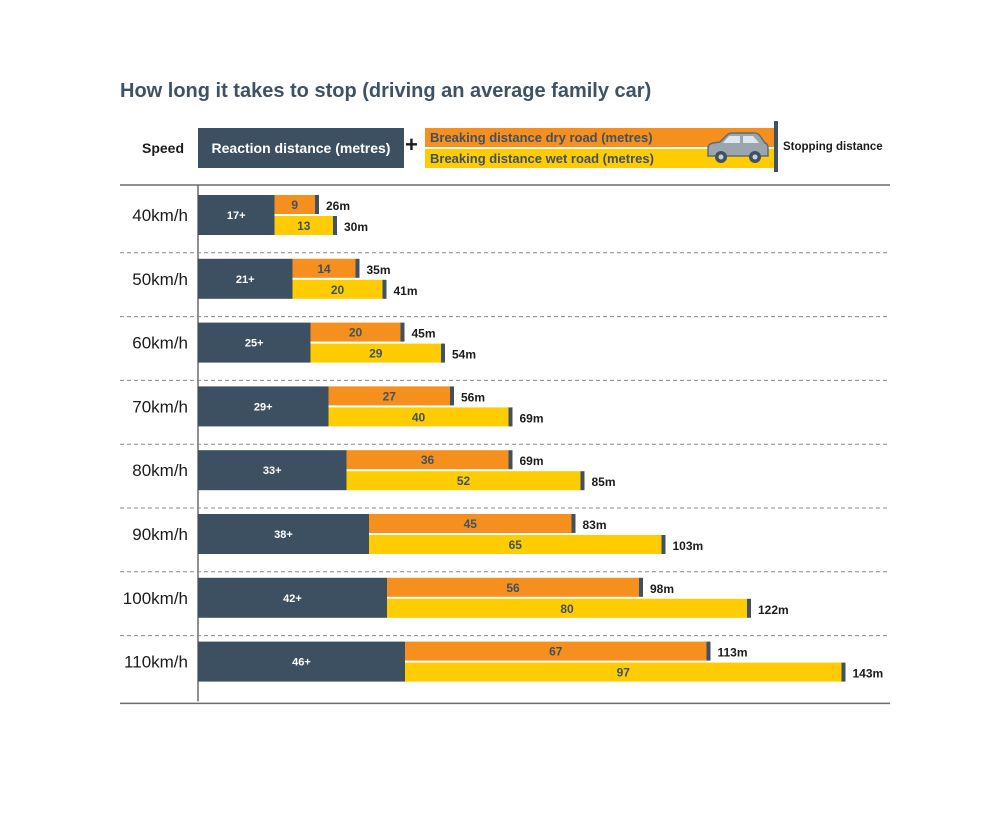 This screenshot has width=1000, height=822. I want to click on legend-braking-dry: Breaking distance dry road (metres), so click(600, 137).